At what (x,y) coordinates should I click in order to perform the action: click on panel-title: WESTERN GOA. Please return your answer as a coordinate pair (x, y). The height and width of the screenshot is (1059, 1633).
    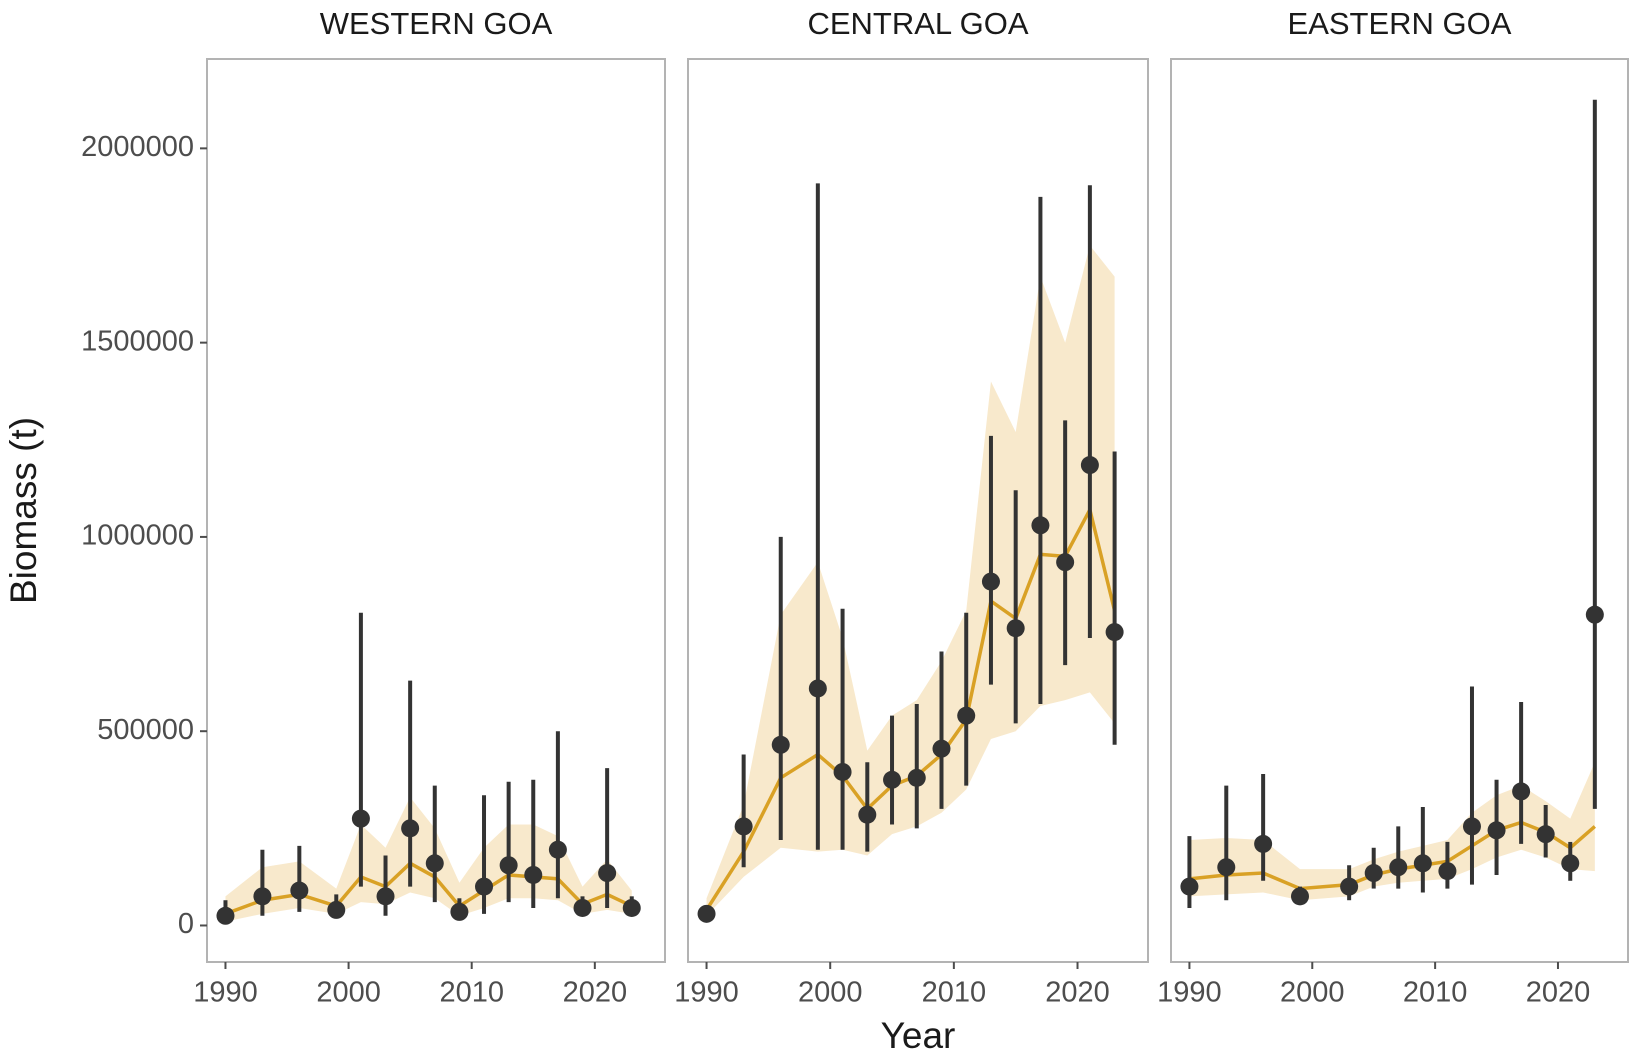
    Looking at the image, I should click on (436, 23).